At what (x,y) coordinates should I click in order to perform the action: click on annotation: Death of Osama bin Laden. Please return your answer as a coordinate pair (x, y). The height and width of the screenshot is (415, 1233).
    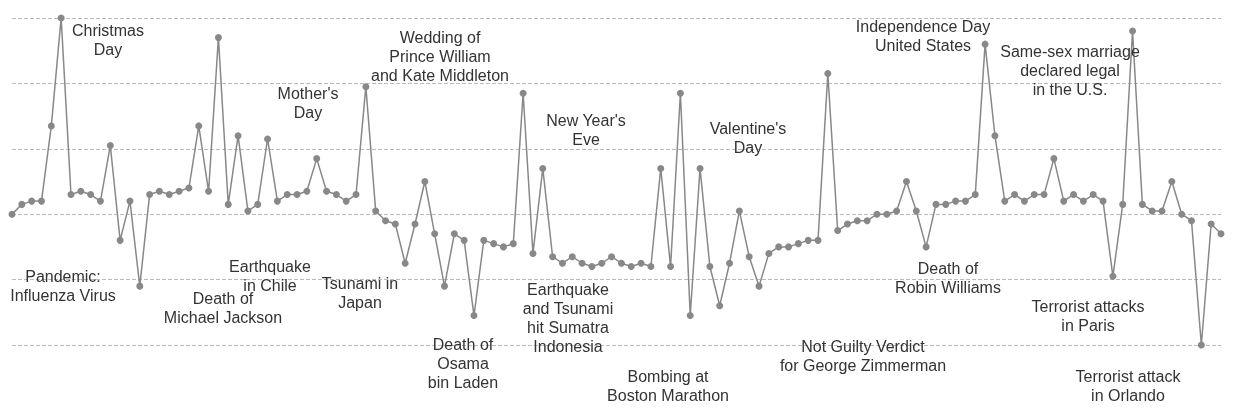
    Looking at the image, I should click on (463, 363).